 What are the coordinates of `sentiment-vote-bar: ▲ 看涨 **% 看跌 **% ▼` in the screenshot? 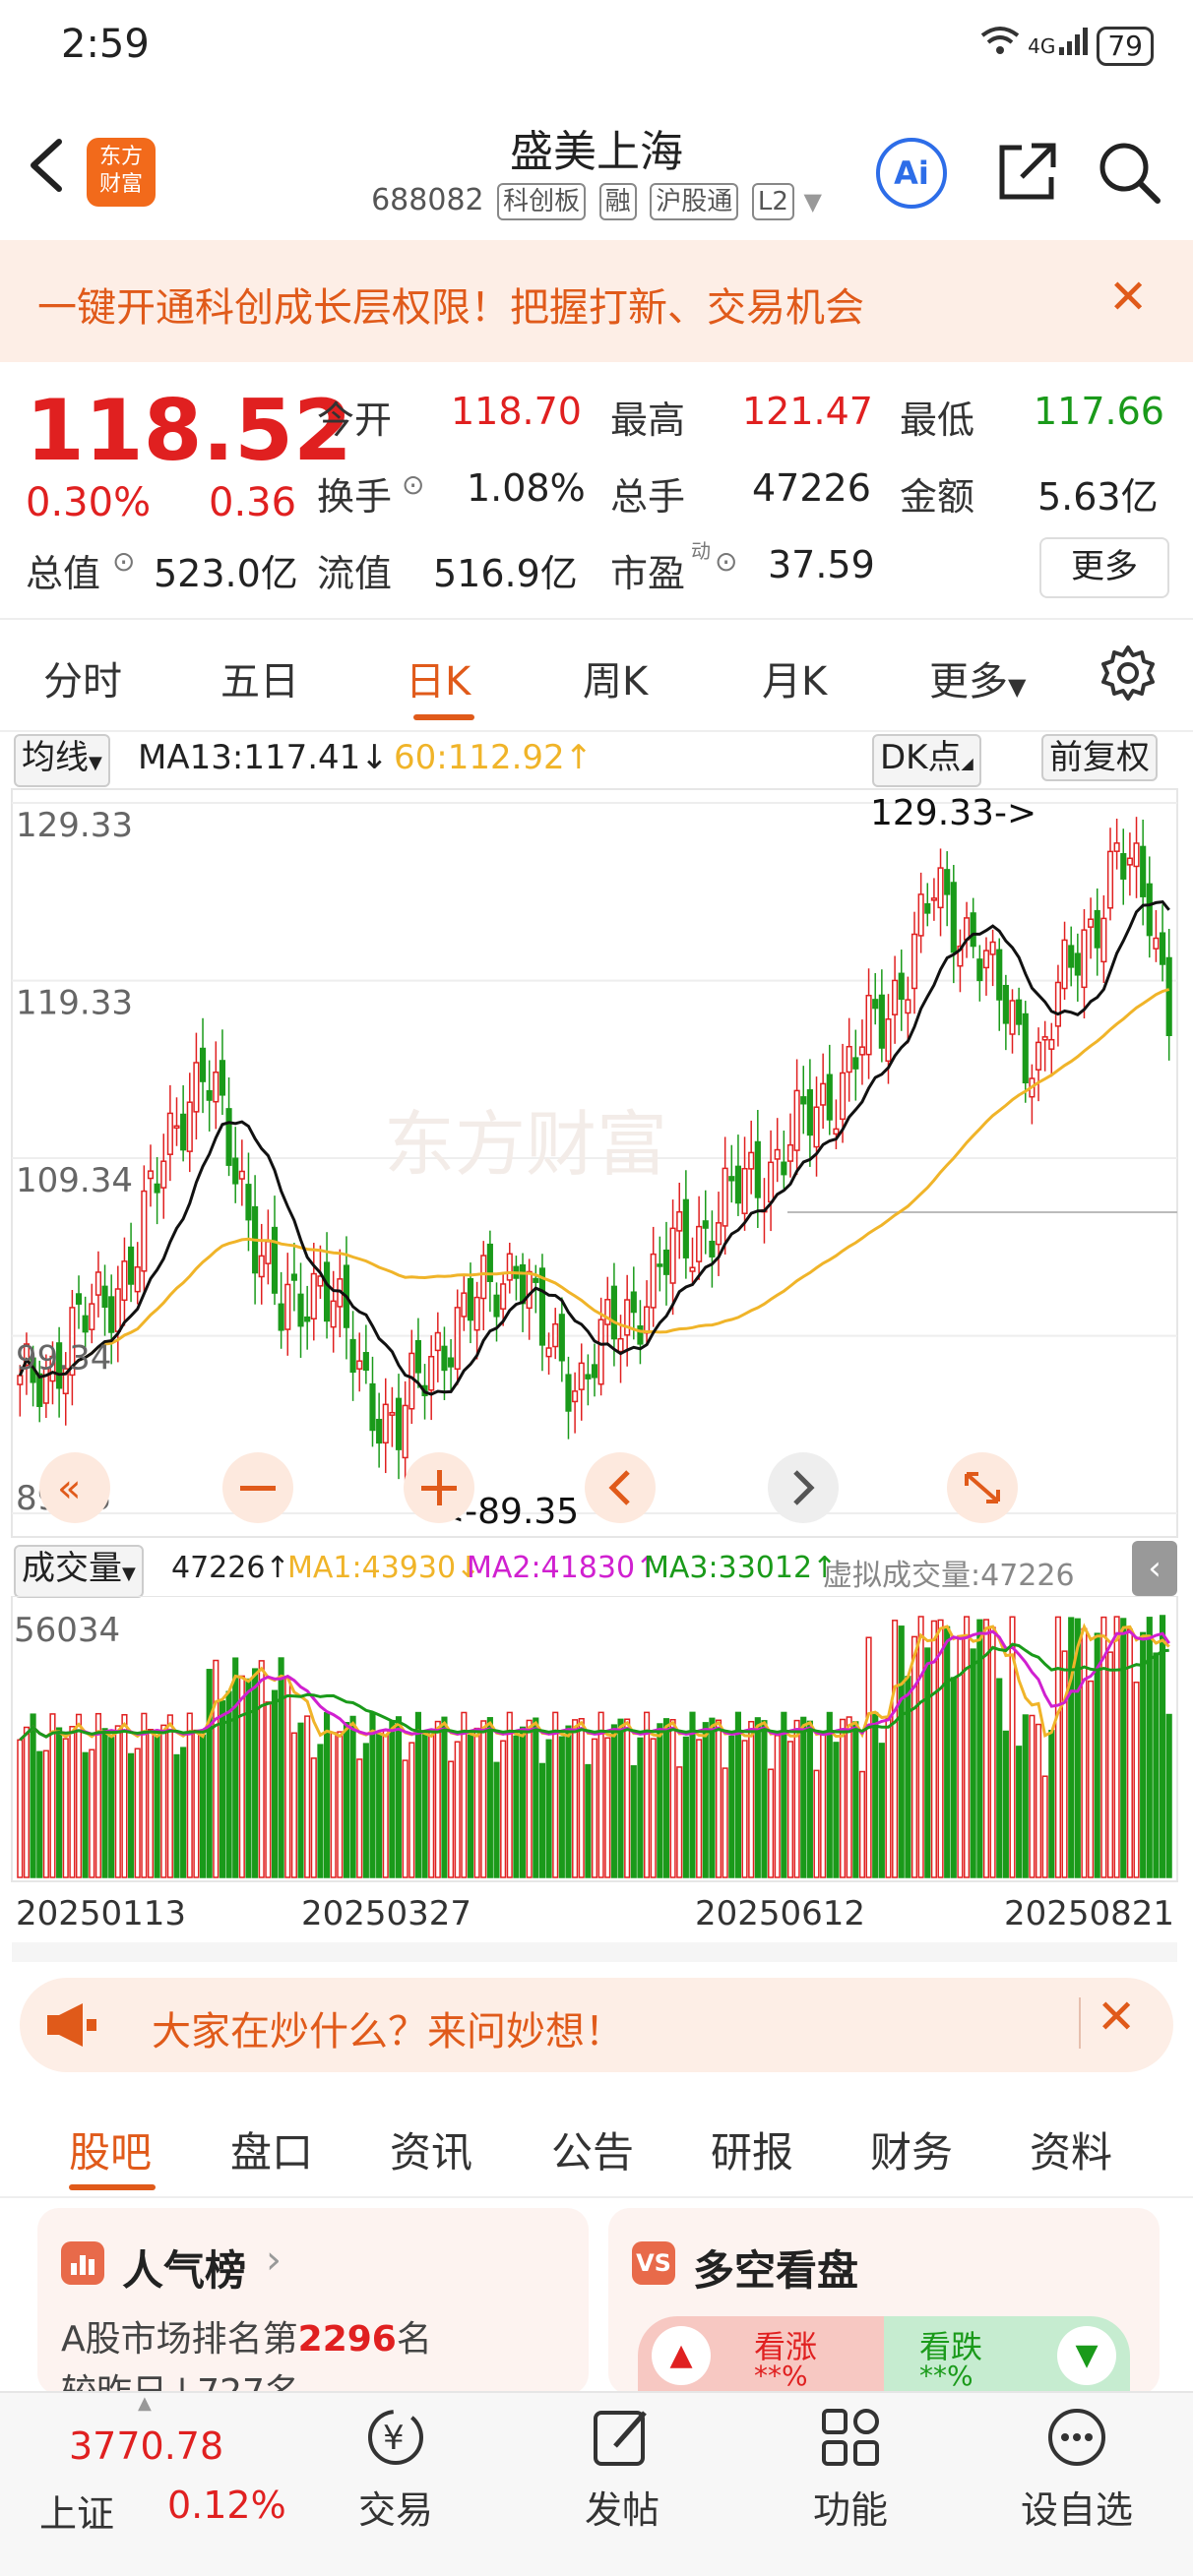 It's located at (884, 2355).